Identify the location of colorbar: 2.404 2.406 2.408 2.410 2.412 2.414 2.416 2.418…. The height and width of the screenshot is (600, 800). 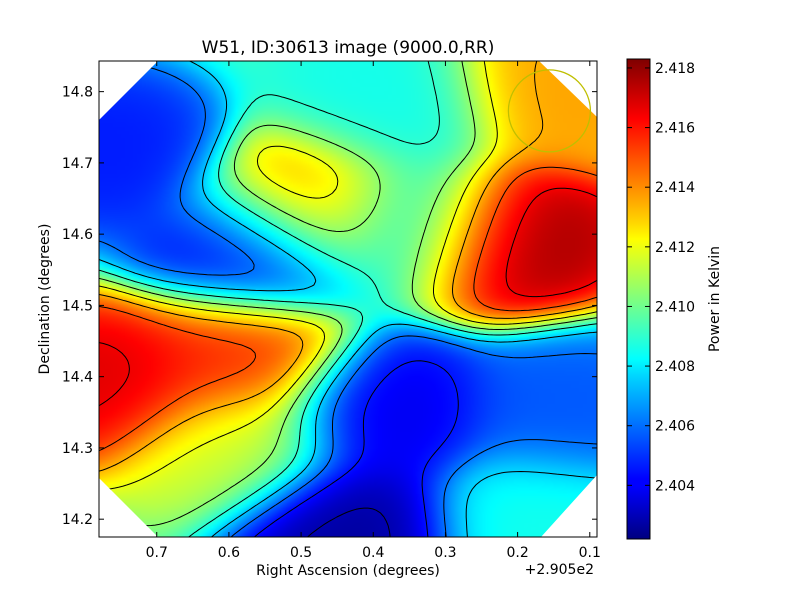
(674, 299).